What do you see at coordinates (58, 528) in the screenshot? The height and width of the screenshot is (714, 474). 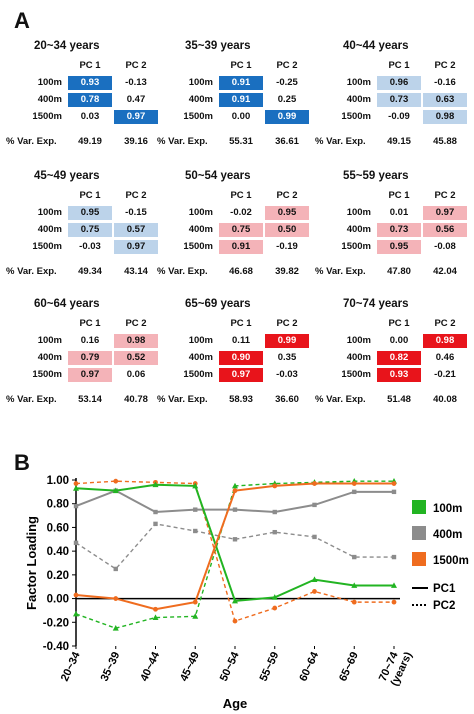 I see `y-tick-label: 0.60` at bounding box center [58, 528].